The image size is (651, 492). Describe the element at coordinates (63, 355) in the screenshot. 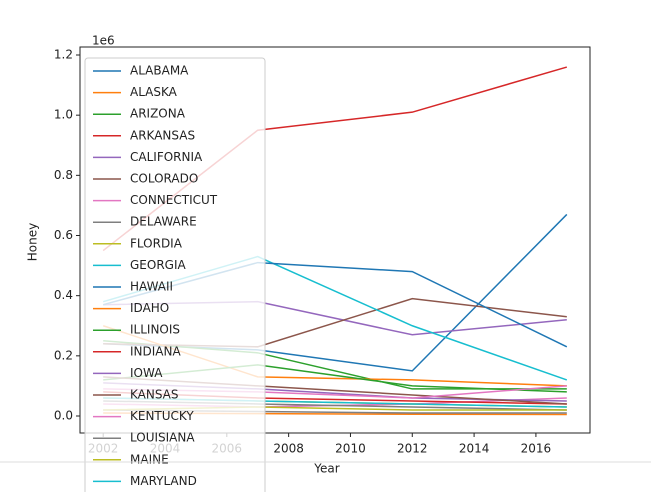

I see `y-tick-label: 0.2` at that location.